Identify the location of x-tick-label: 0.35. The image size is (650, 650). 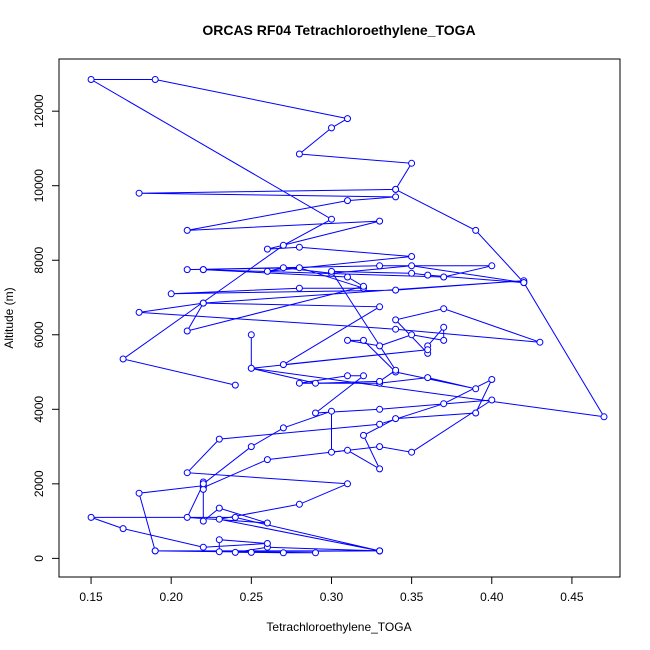
(412, 597).